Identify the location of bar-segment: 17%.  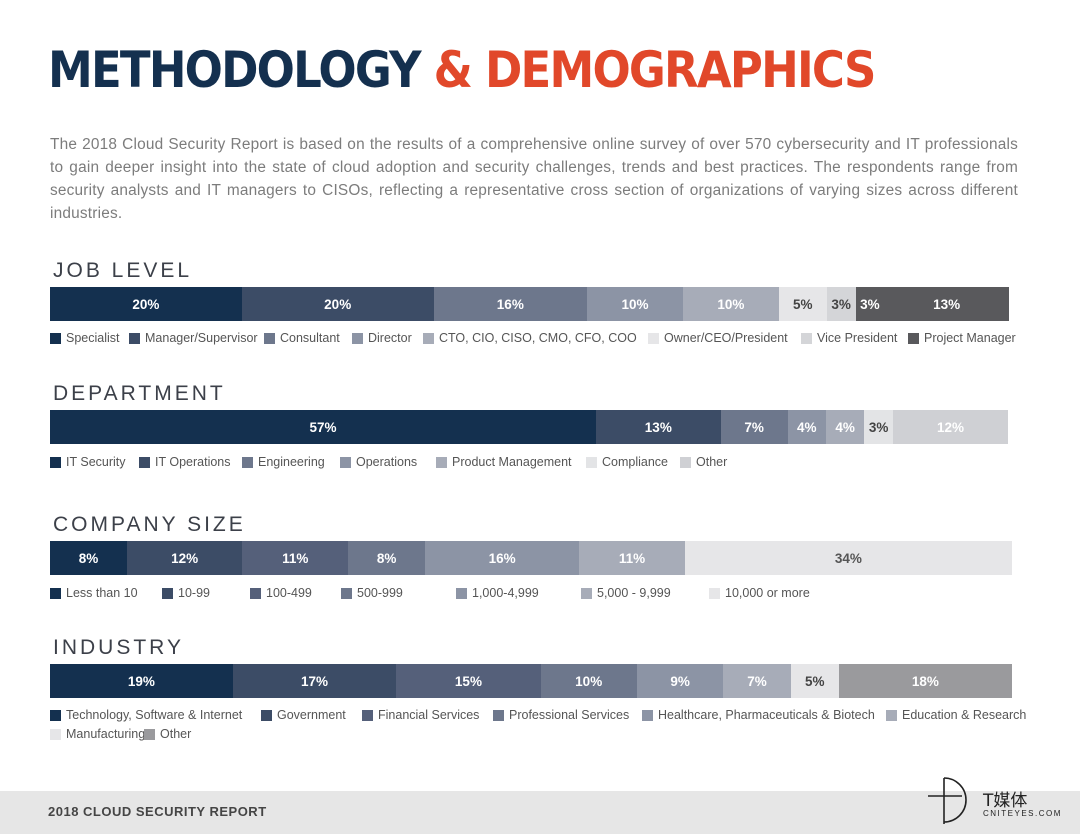
(314, 681).